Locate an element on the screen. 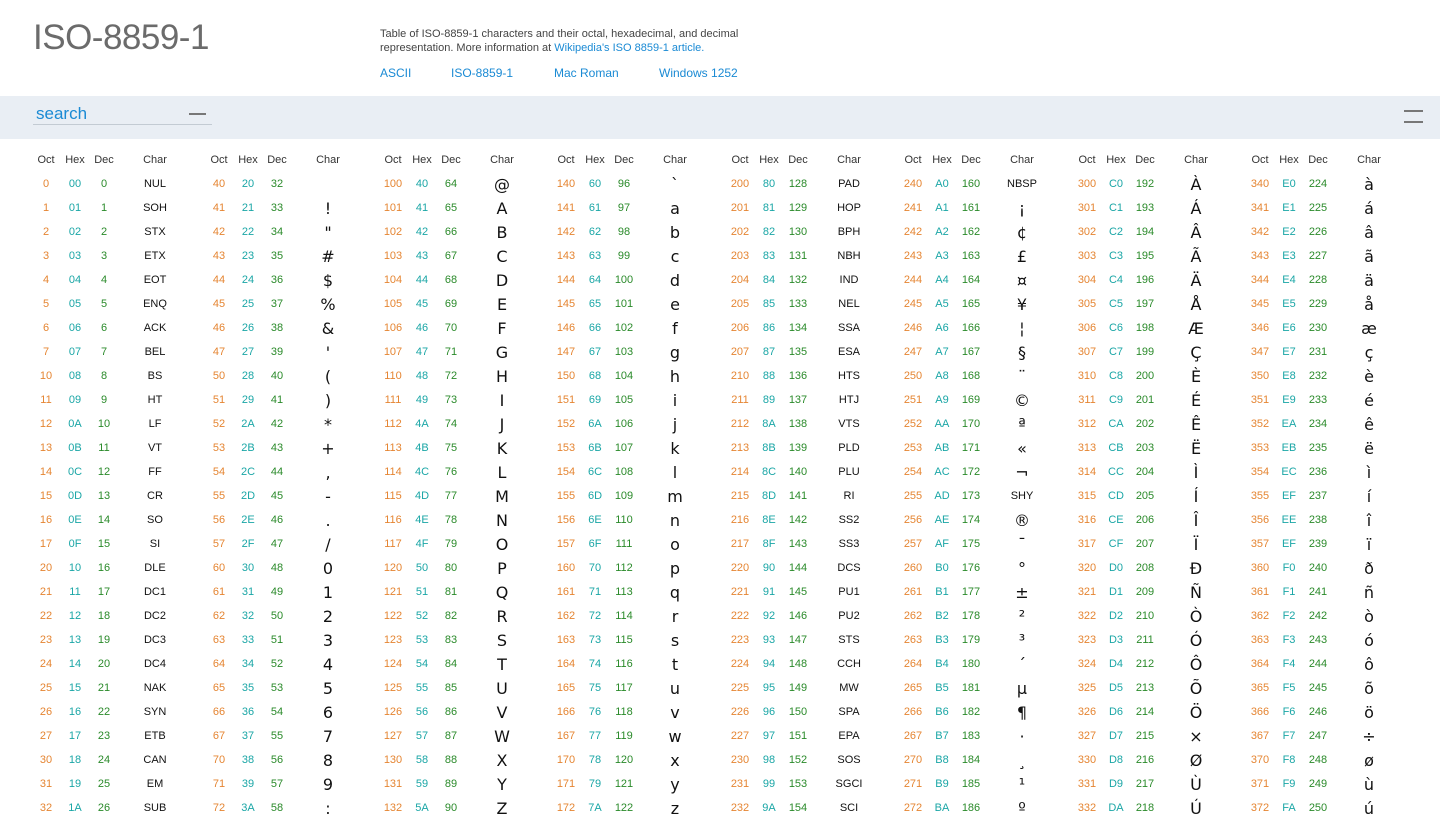 This screenshot has height=818, width=1440. cell-dec: 37 is located at coordinates (277, 304).